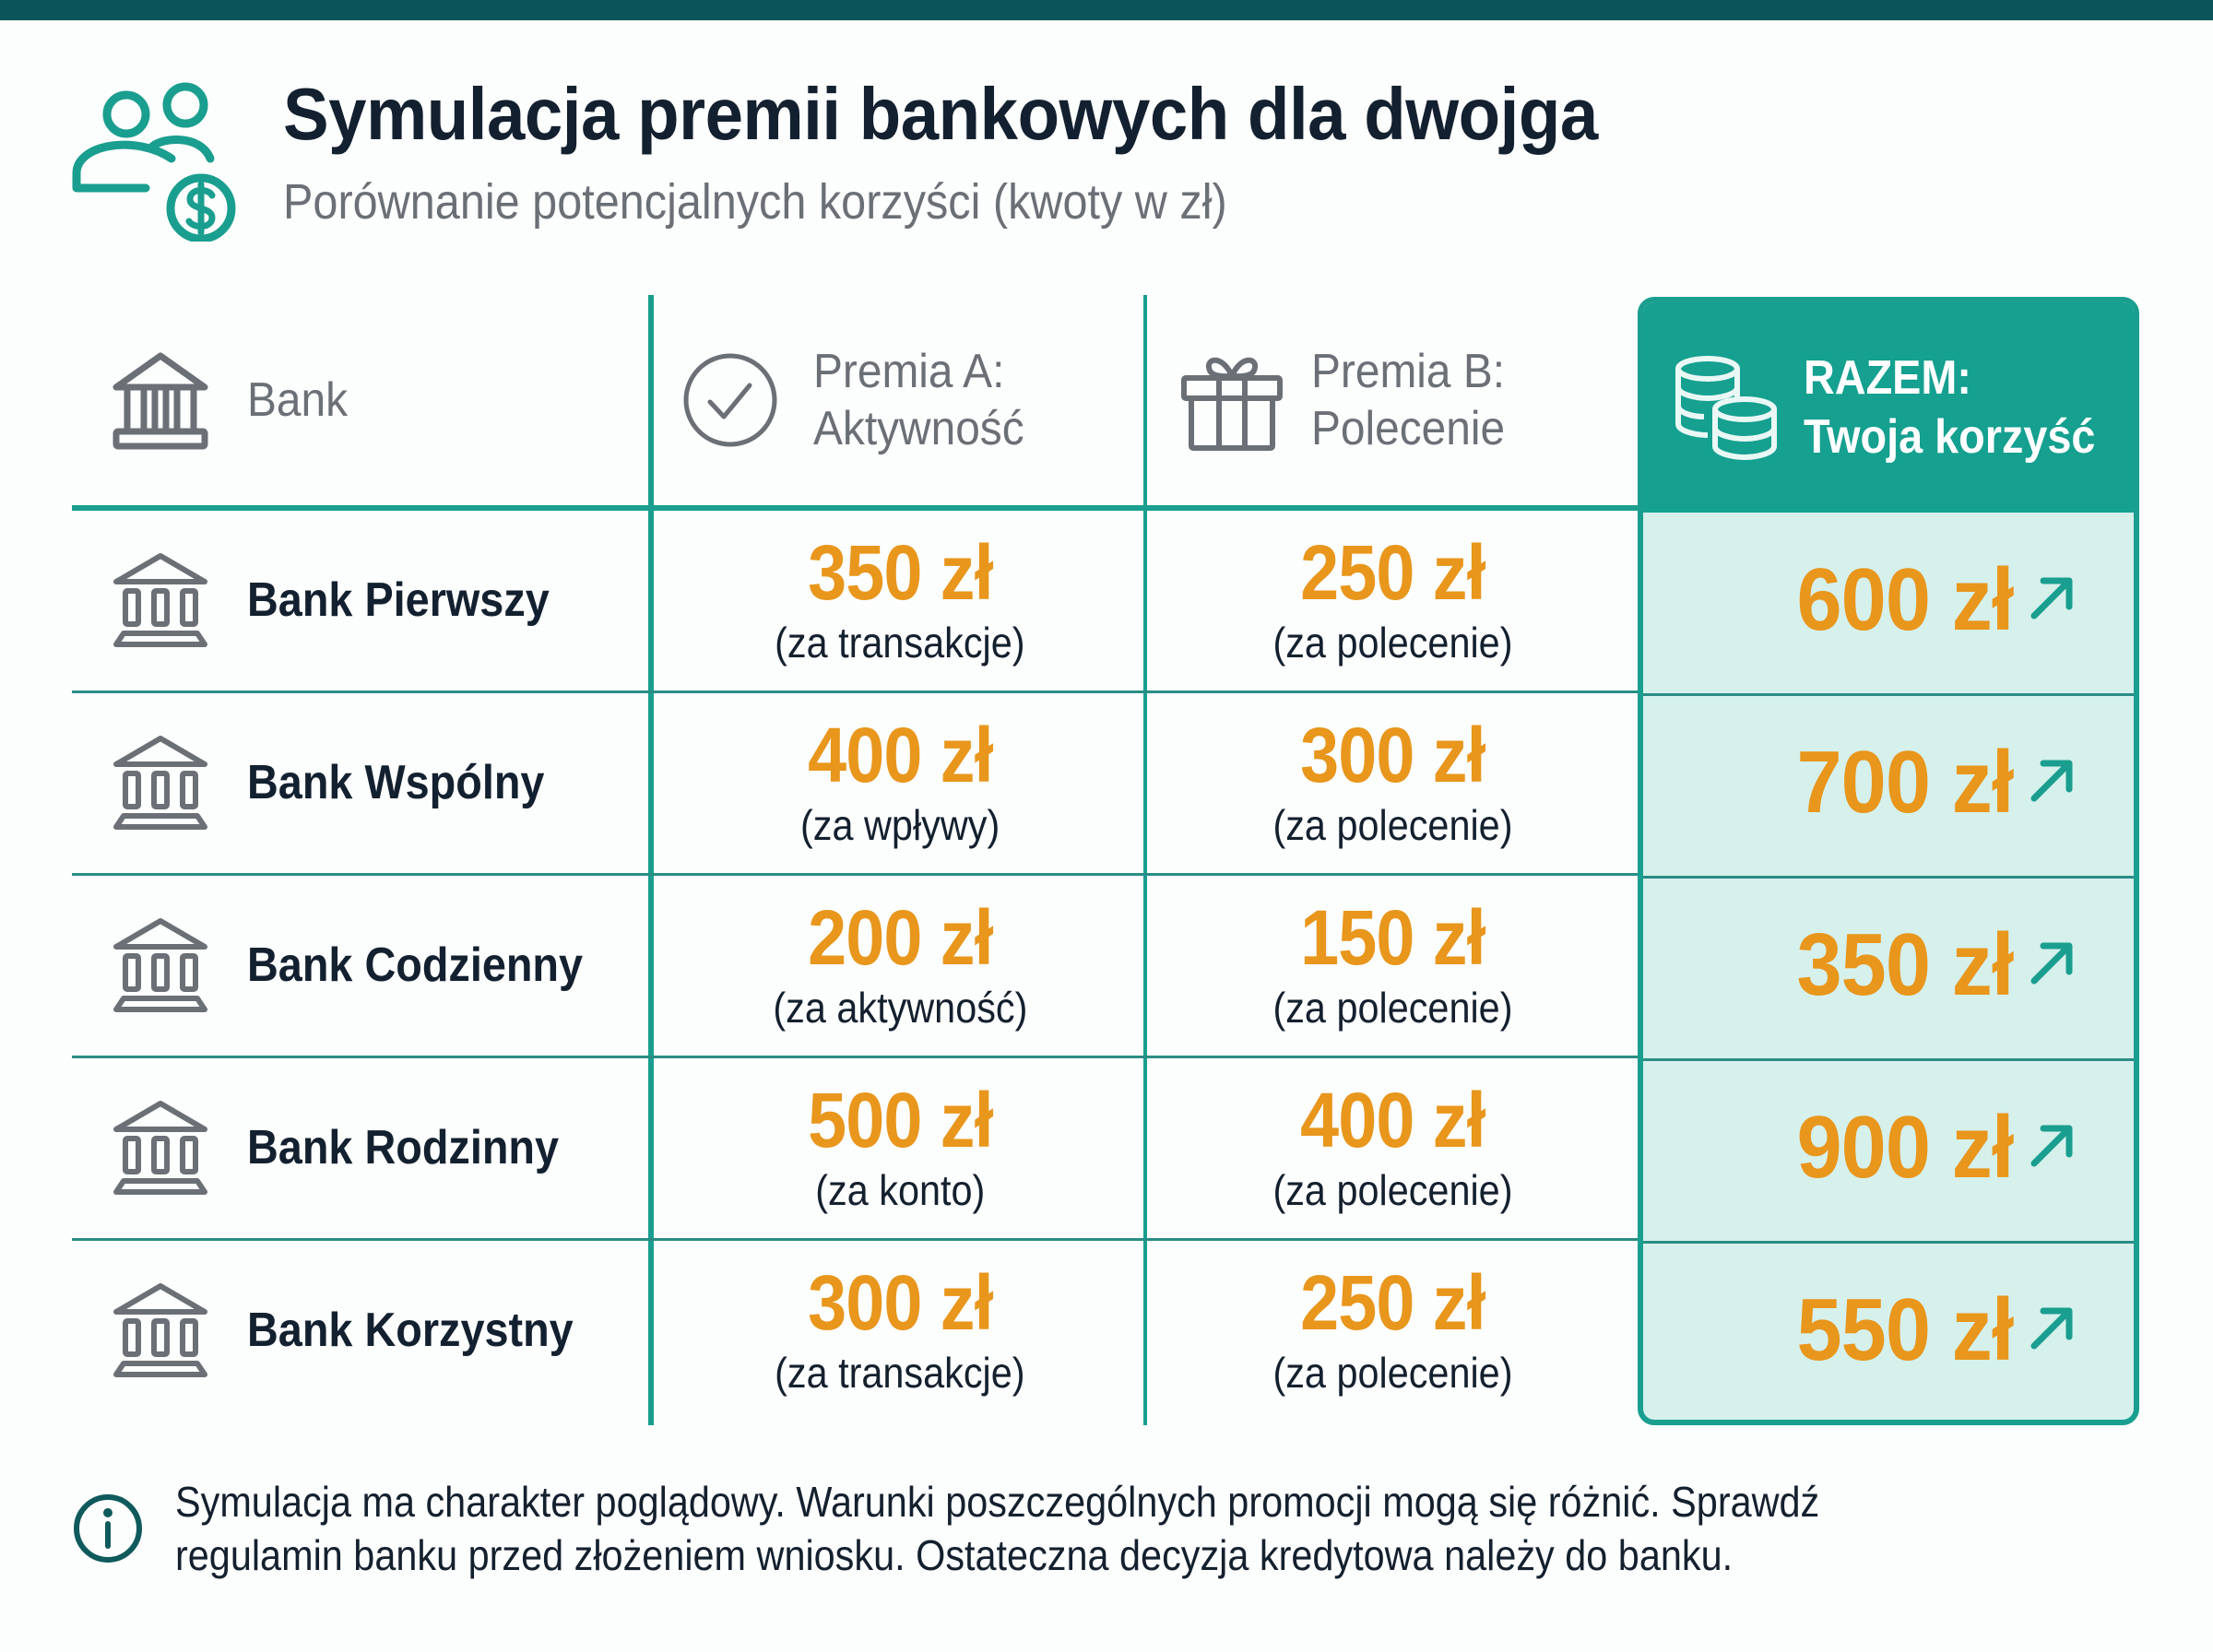  I want to click on bank-cell: Bank Korzystny, so click(361, 1330).